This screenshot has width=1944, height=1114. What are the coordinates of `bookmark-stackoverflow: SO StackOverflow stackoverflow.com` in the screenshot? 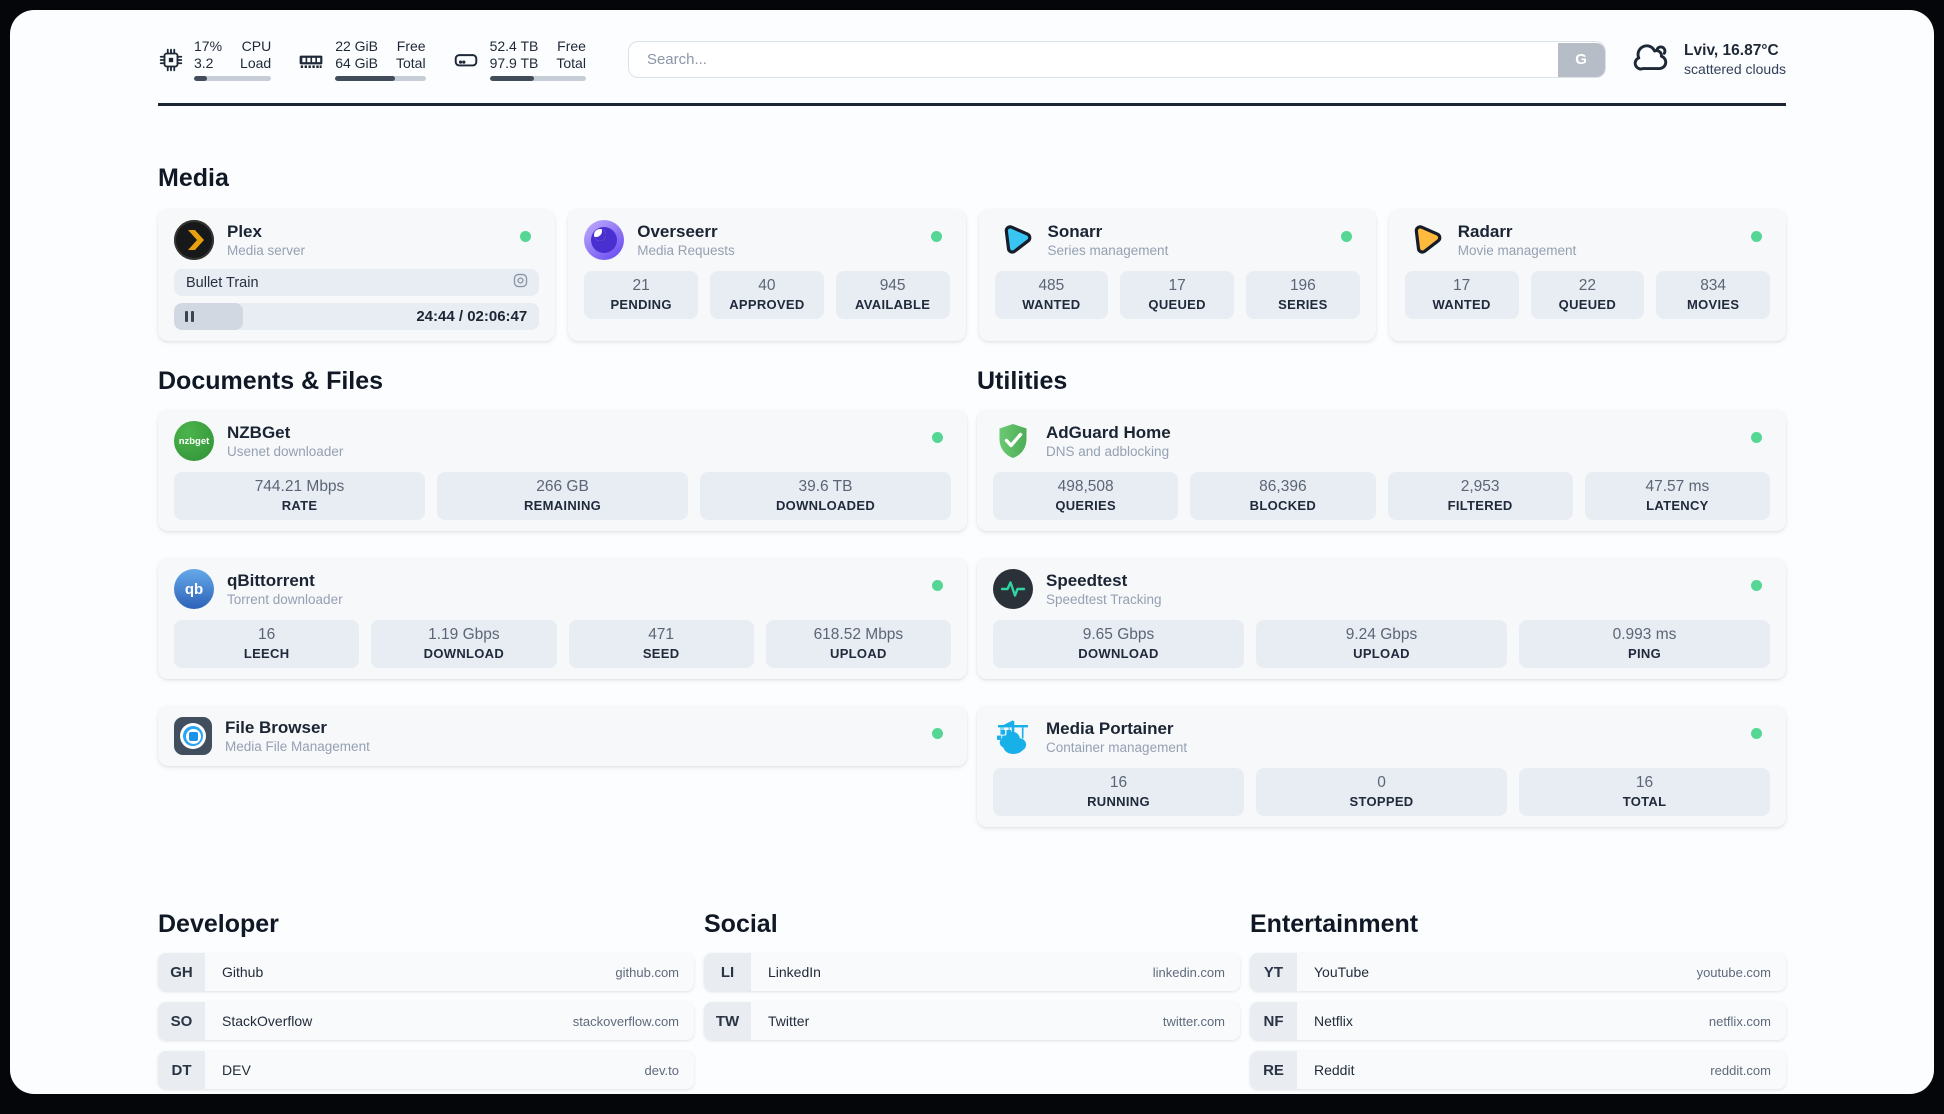 It's located at (426, 1021).